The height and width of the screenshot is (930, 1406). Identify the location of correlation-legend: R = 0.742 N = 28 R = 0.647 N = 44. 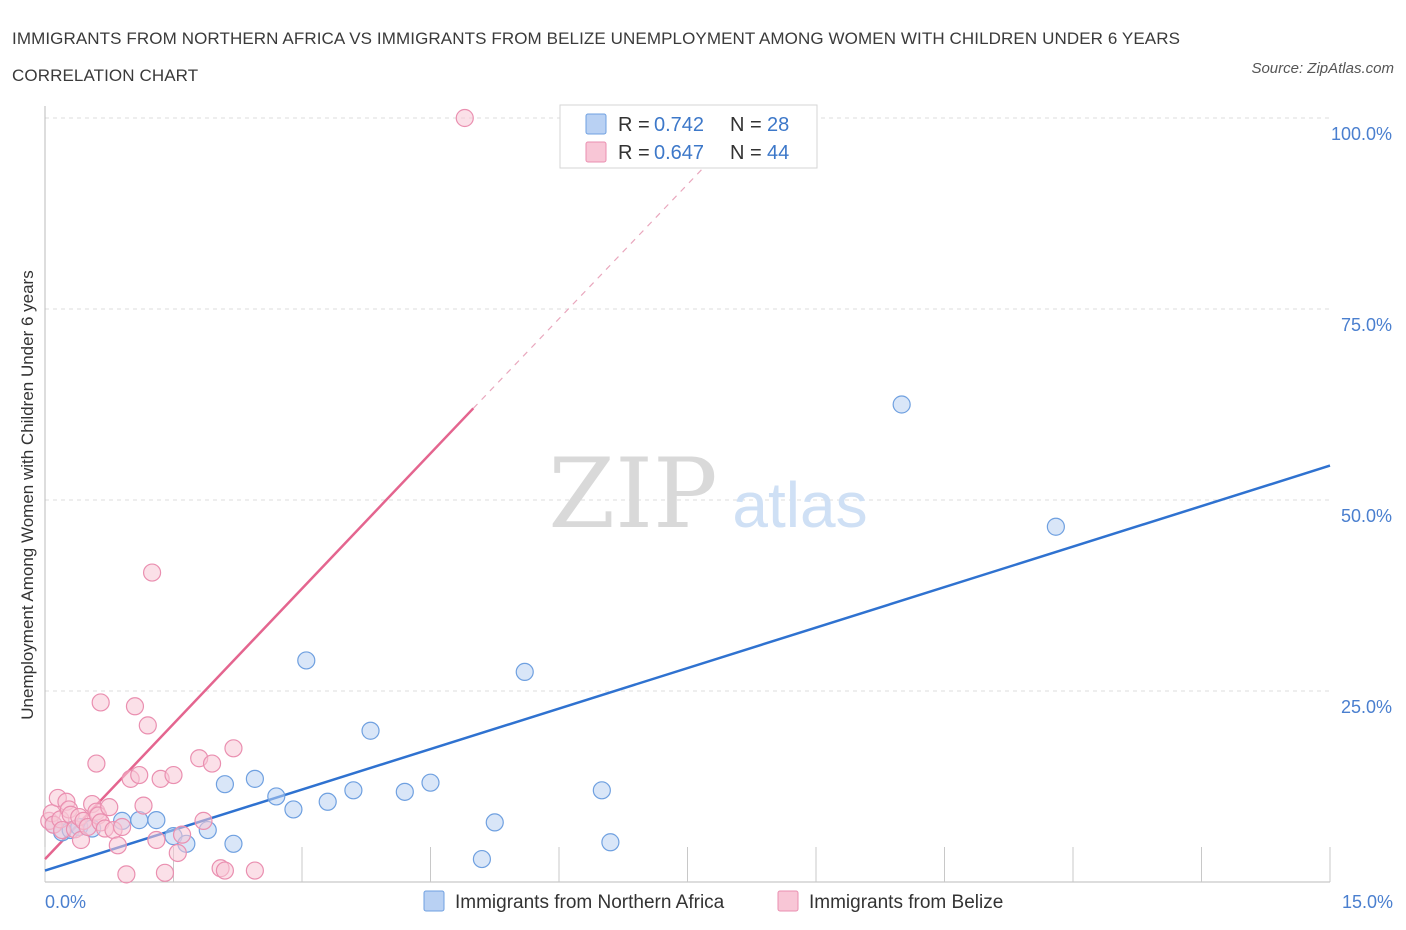
(688, 136).